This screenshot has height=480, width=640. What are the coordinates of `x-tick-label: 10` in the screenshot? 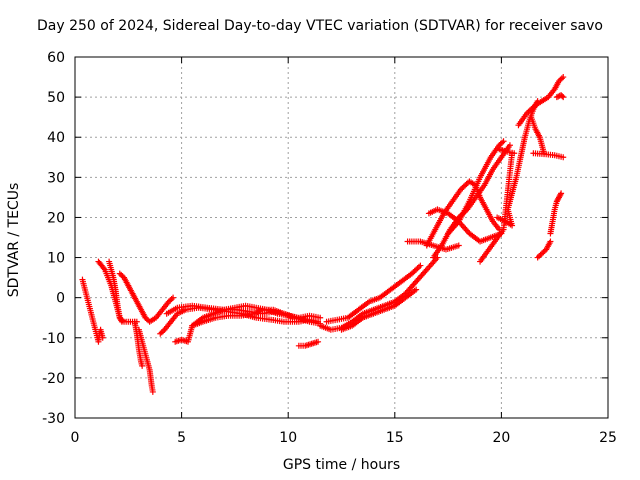 It's located at (288, 438).